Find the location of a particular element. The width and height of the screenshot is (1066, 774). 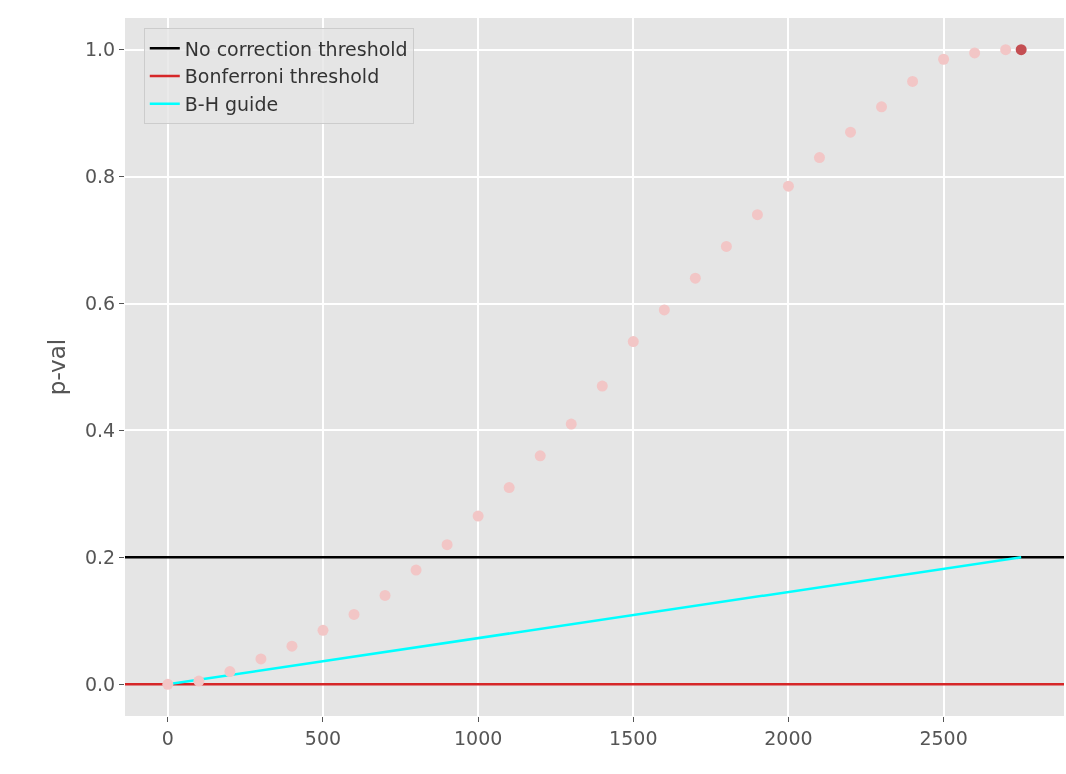

y-tick-label: 0.2 is located at coordinates (100, 557).